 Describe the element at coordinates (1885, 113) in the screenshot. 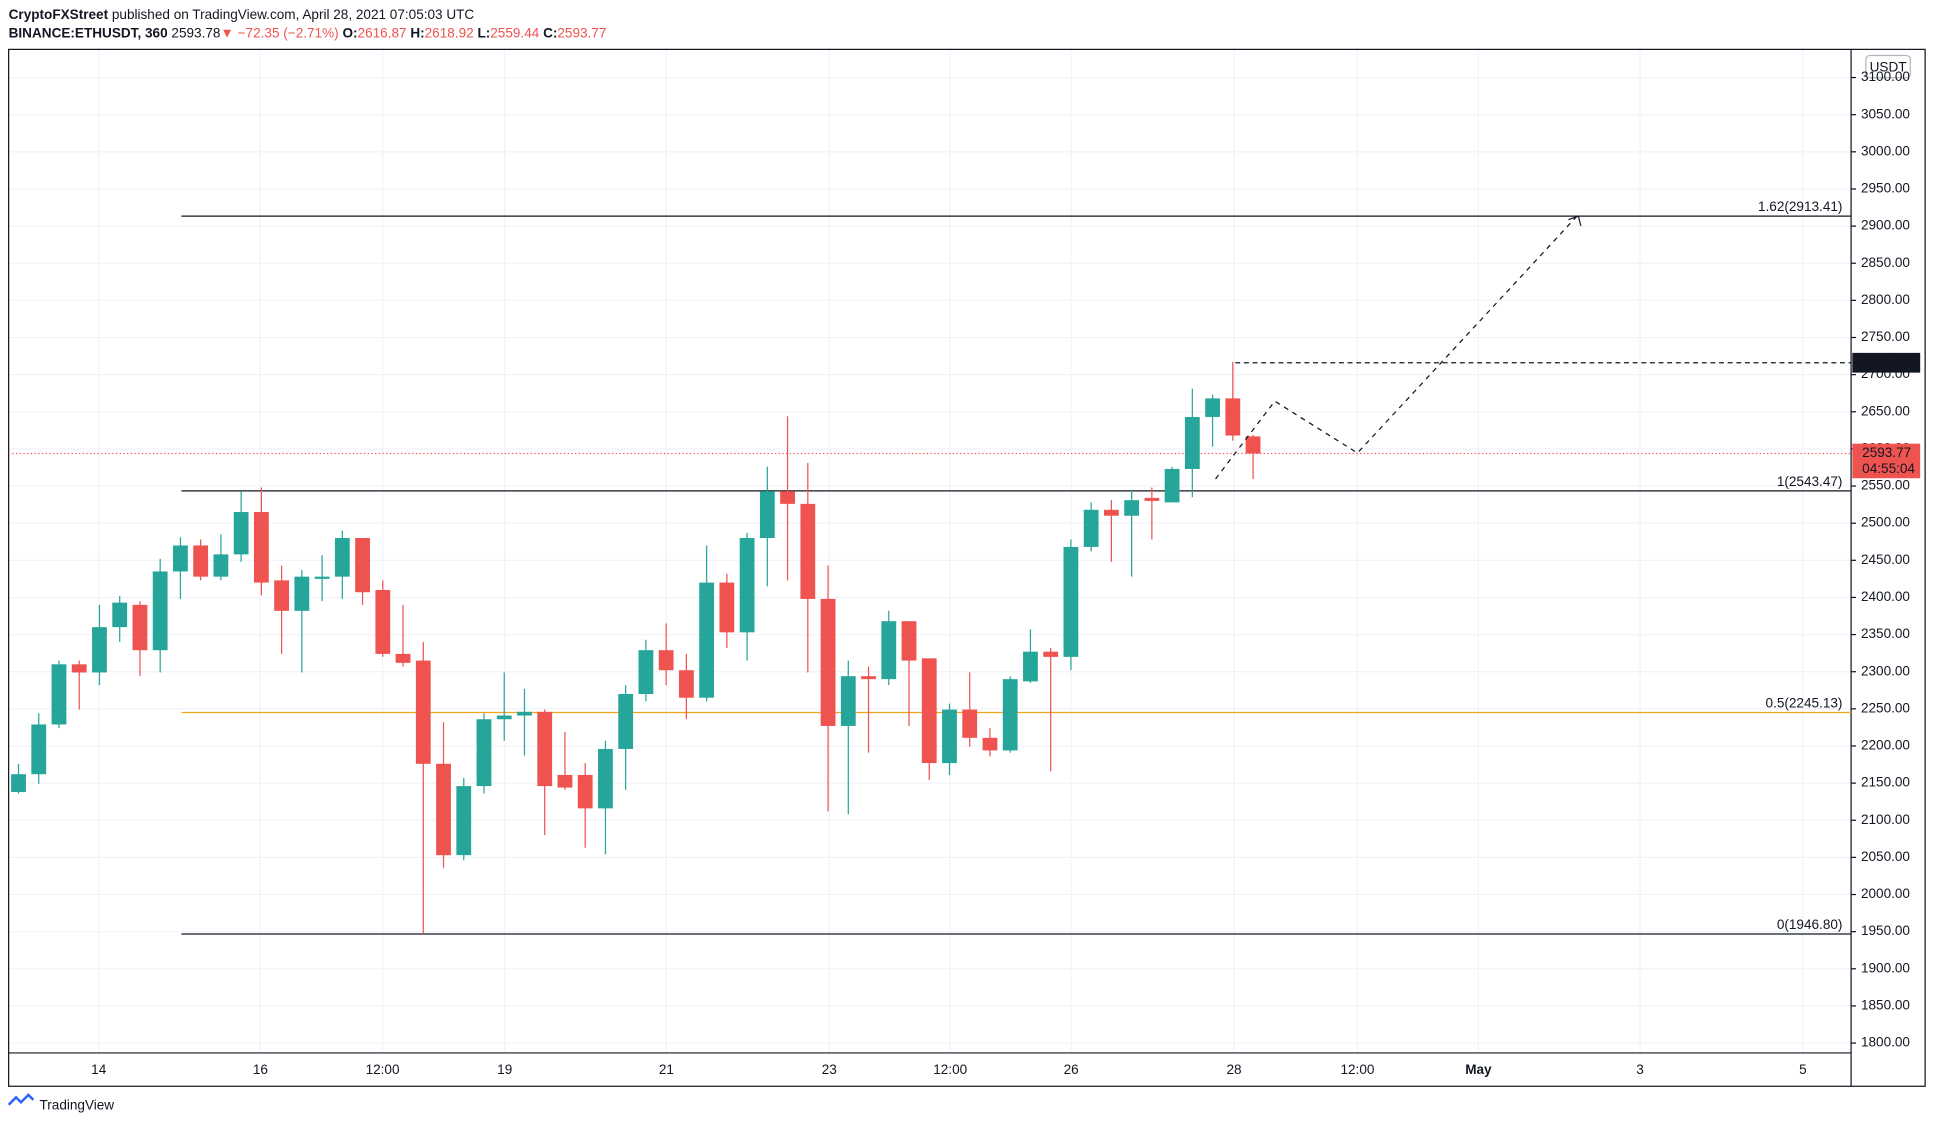

I see `y-tick-label: 3050.00` at that location.